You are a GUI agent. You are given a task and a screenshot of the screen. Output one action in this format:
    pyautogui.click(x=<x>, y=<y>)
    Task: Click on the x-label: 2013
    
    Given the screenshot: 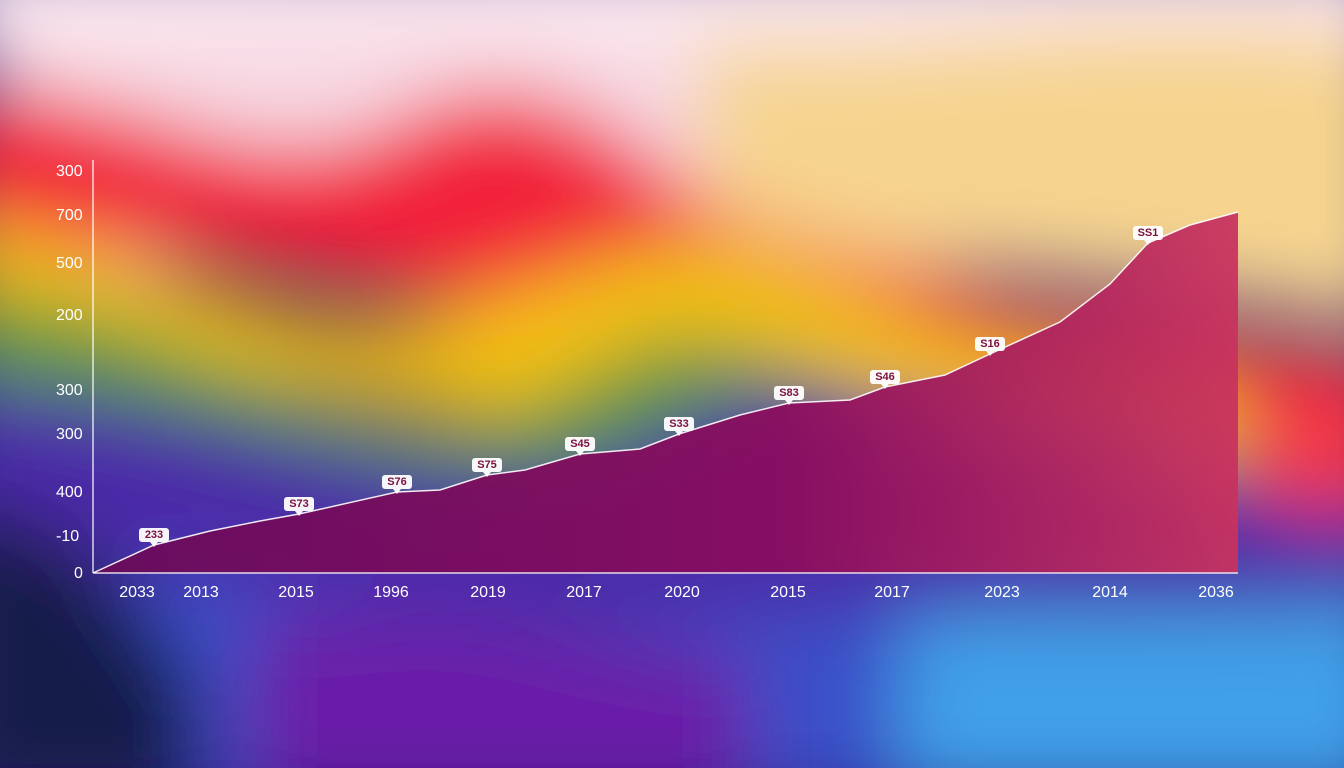 What is the action you would take?
    pyautogui.click(x=201, y=592)
    